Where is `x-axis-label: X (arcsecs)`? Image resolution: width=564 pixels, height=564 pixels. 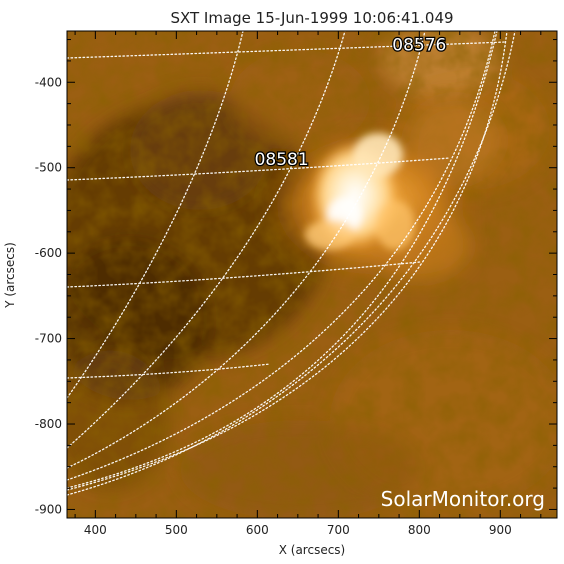 x-axis-label: X (arcsecs) is located at coordinates (312, 550).